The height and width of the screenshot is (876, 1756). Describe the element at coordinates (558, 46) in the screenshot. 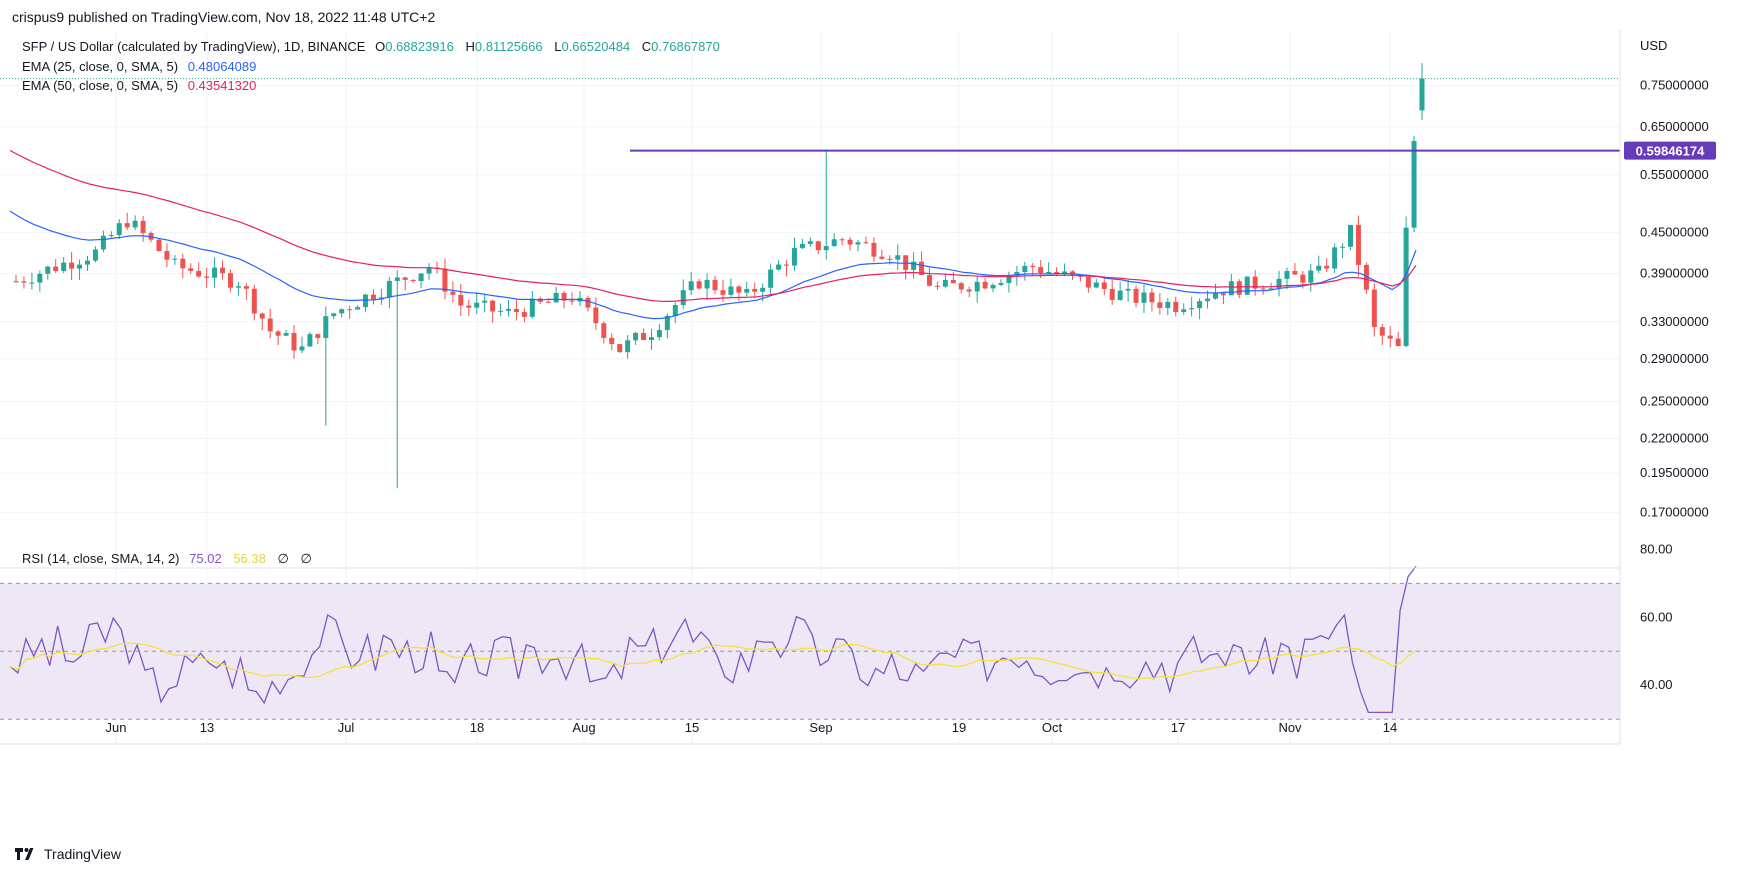

I see `low-label: L` at that location.